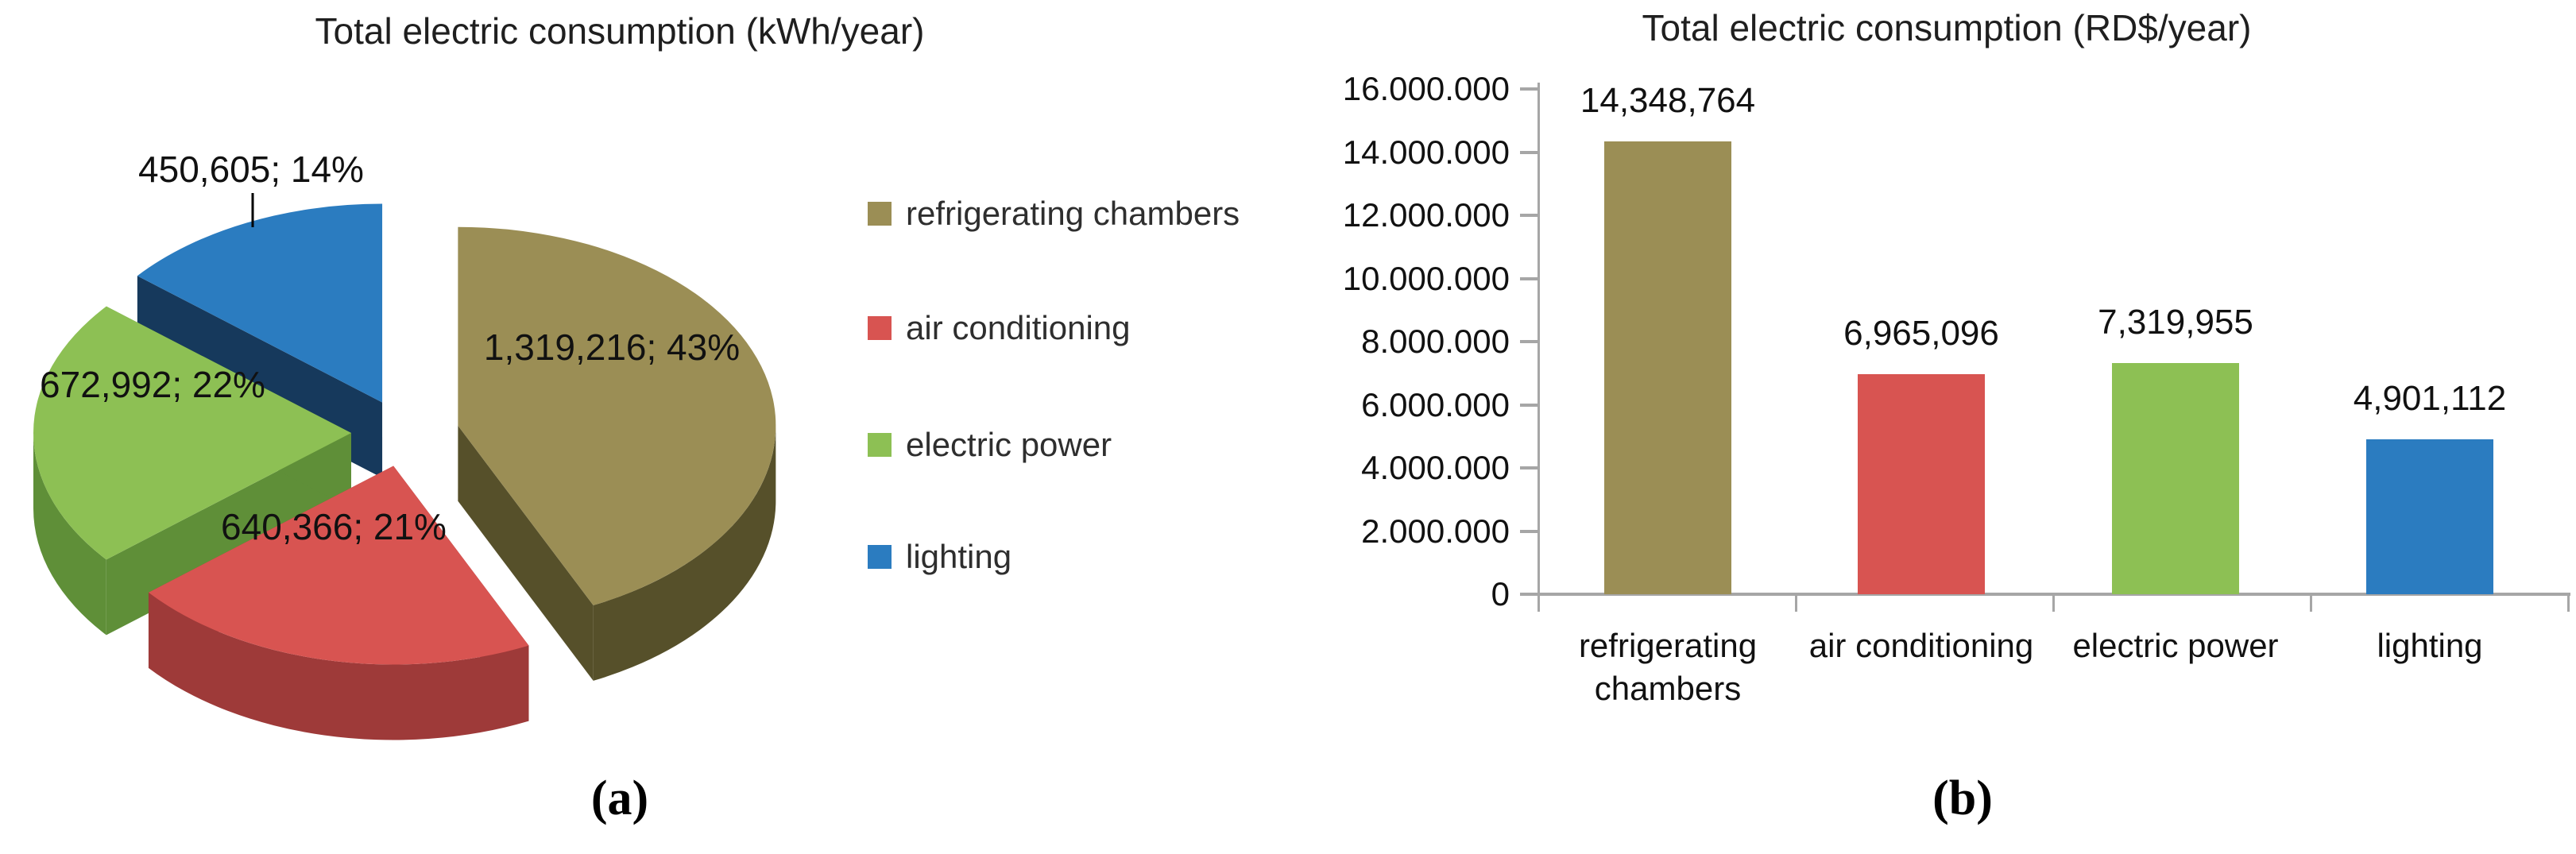 This screenshot has width=2576, height=854. I want to click on y-axis-tick-label: 2.000.000, so click(1436, 531).